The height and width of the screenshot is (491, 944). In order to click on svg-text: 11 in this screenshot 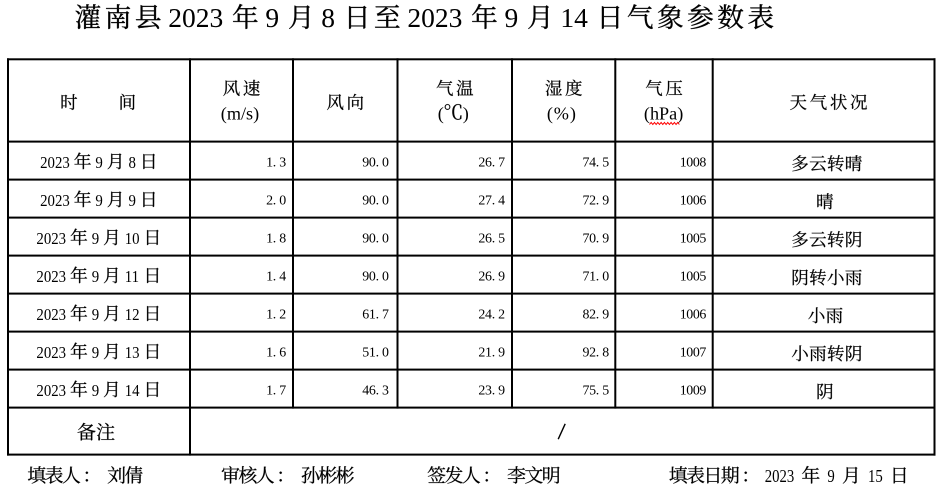, I will do `click(132, 277)`.